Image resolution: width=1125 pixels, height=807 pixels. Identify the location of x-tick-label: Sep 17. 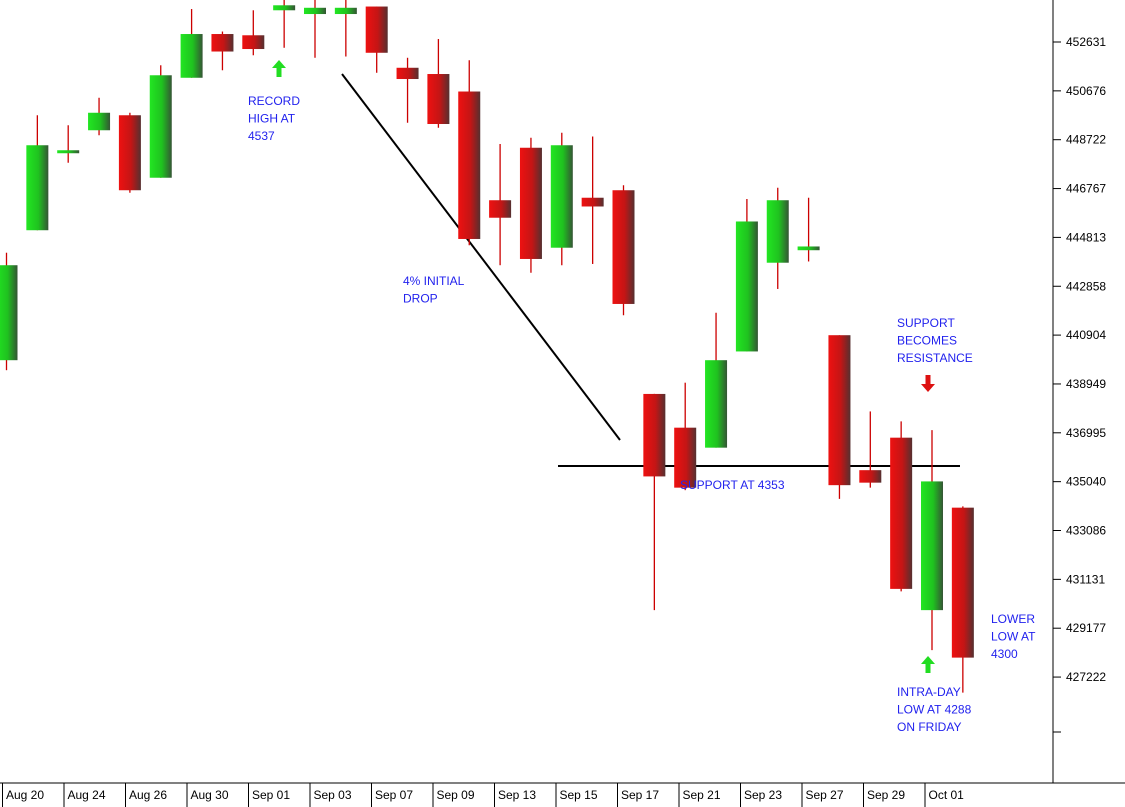
(640, 795).